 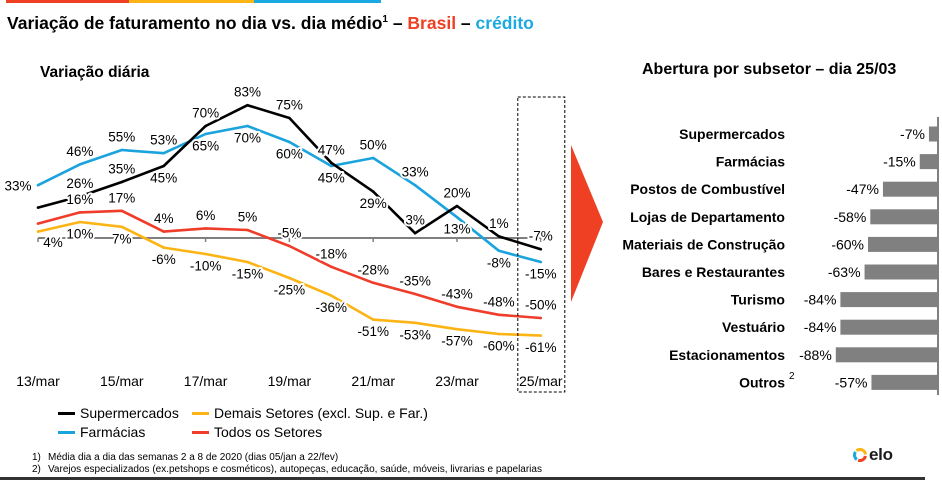 I want to click on region-label: Brasil, so click(x=432, y=23).